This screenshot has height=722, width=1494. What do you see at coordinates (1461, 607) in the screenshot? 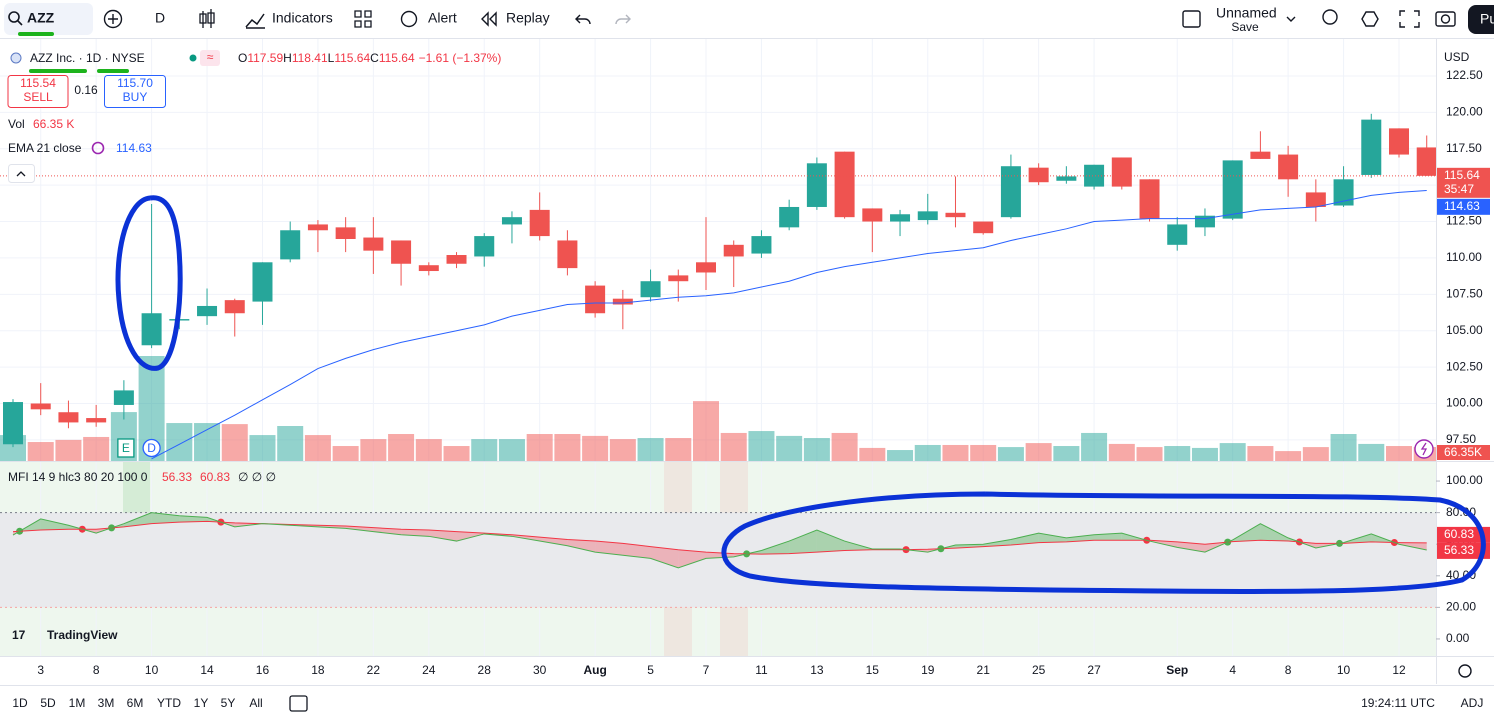
I see `y-tick-label: 20.00` at bounding box center [1461, 607].